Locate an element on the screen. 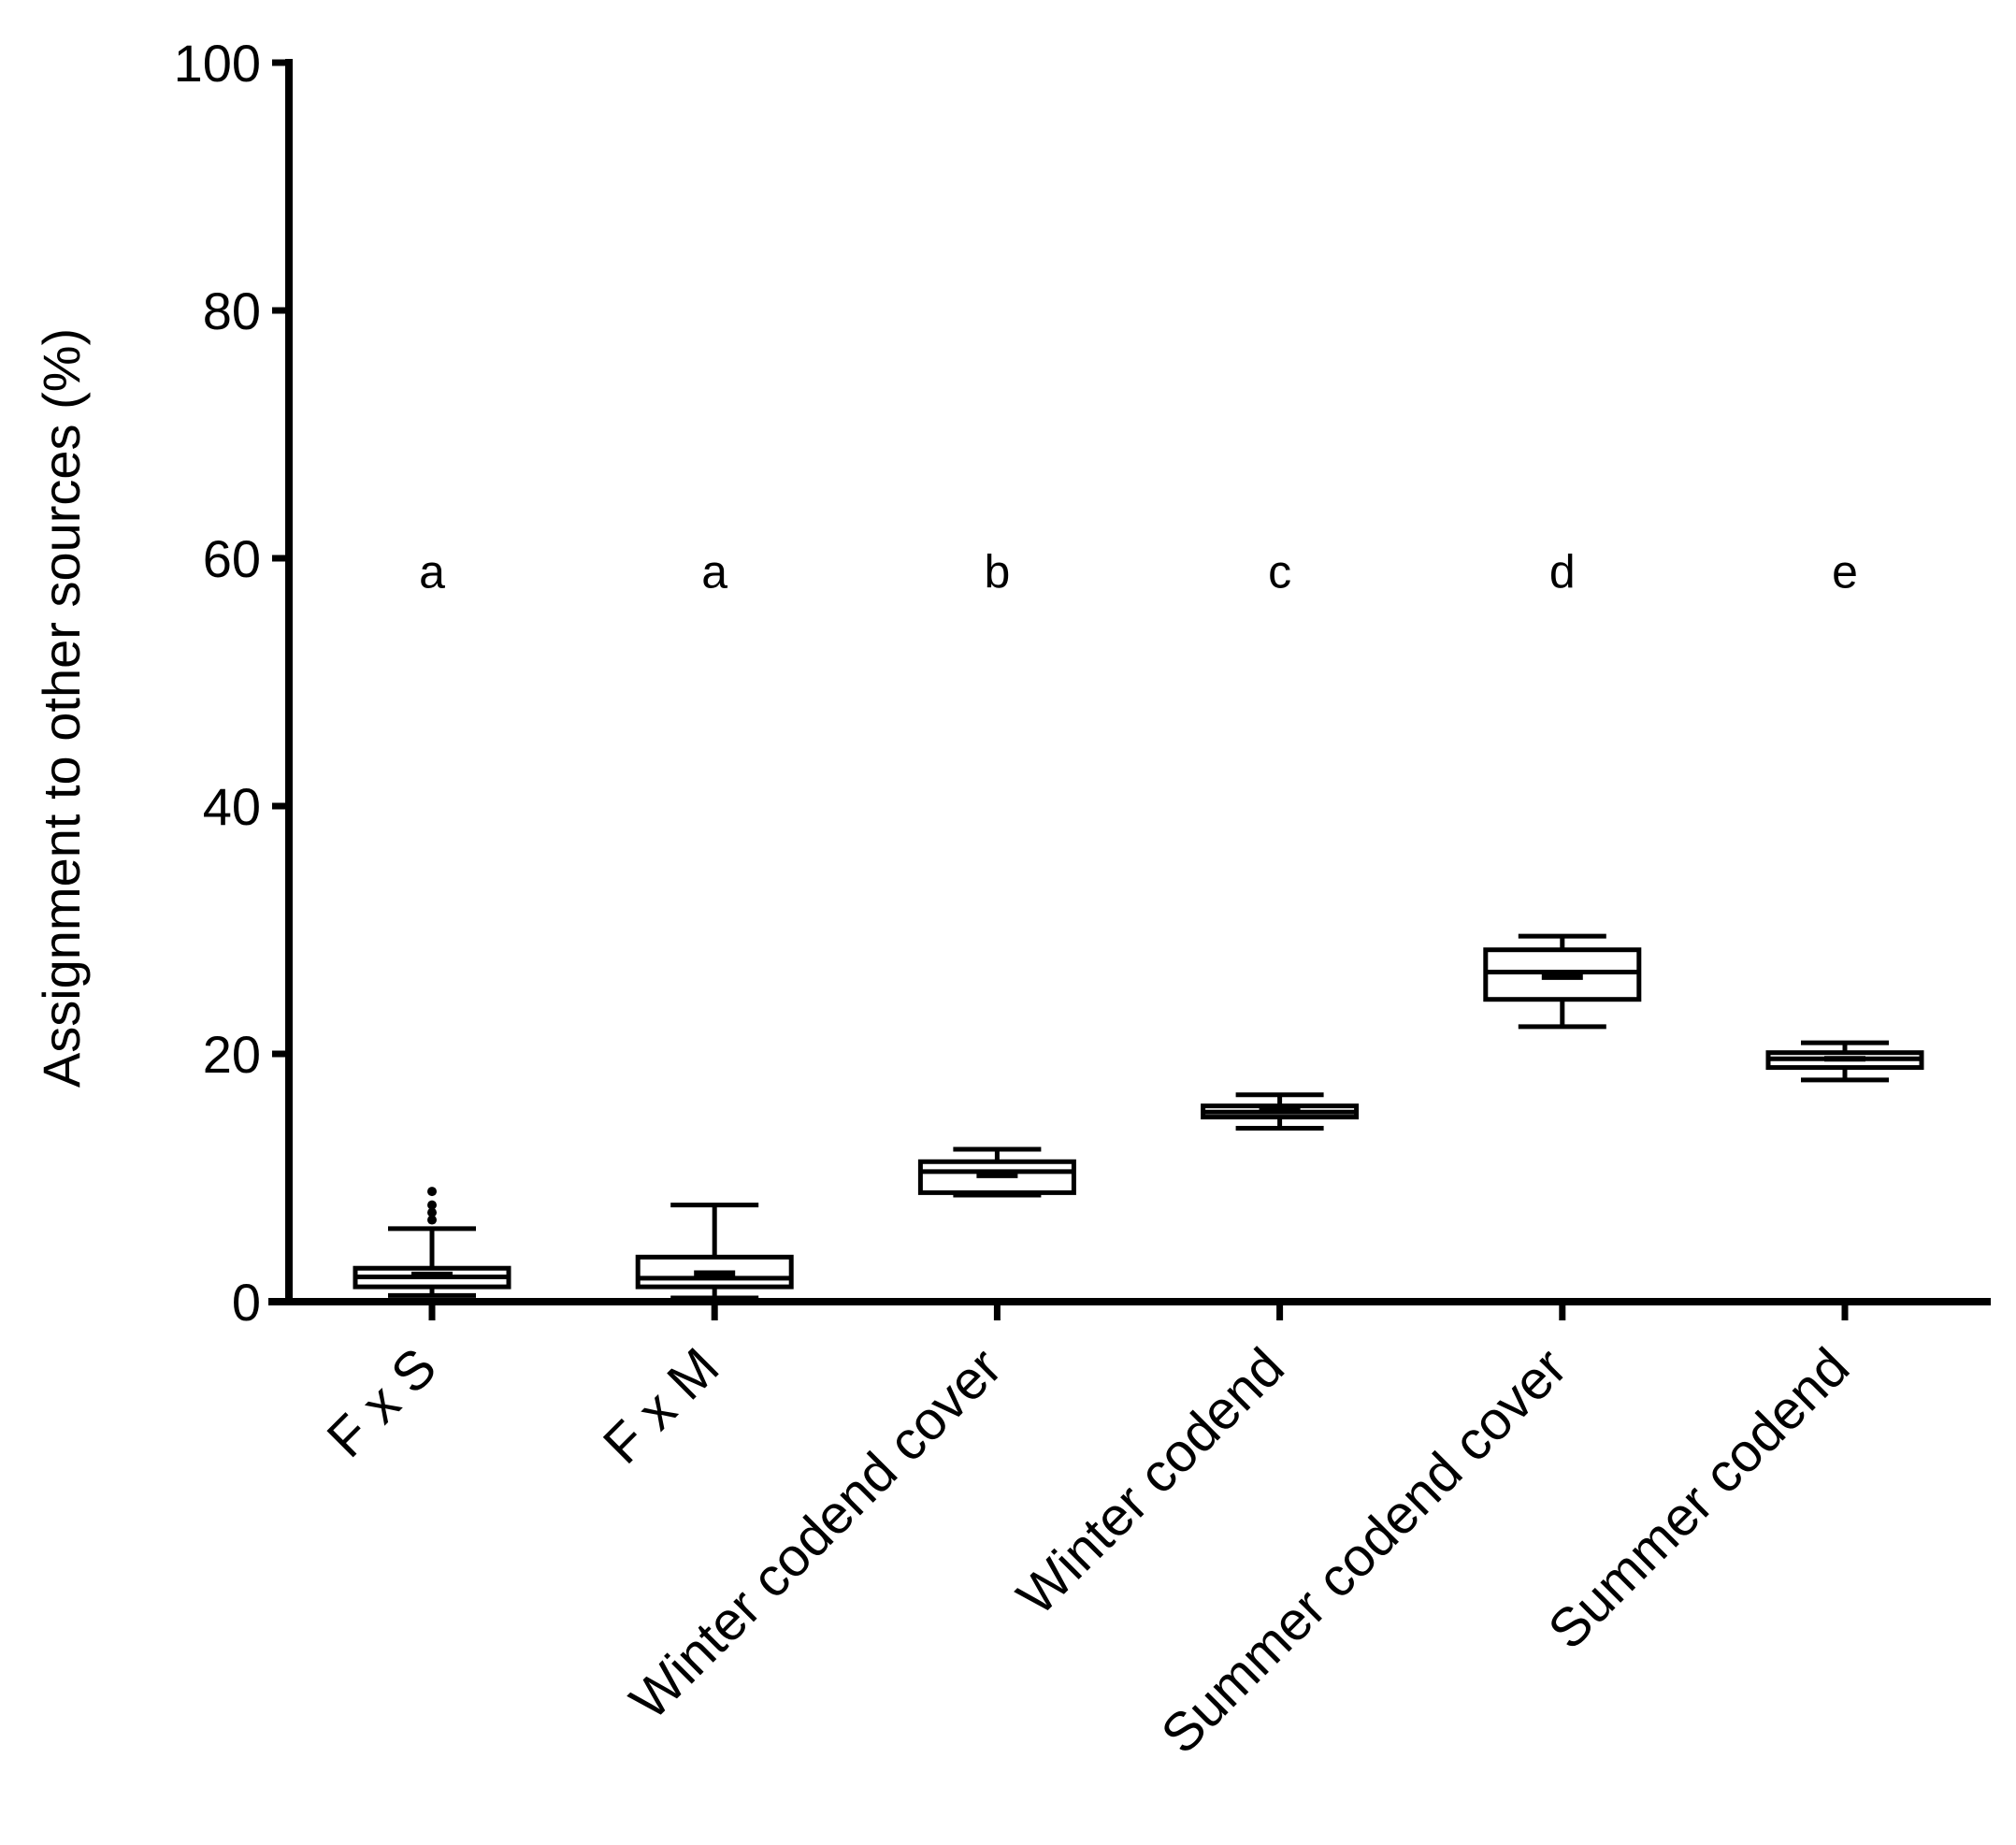 This screenshot has width=2016, height=1845. significance-letter: d is located at coordinates (1562, 572).